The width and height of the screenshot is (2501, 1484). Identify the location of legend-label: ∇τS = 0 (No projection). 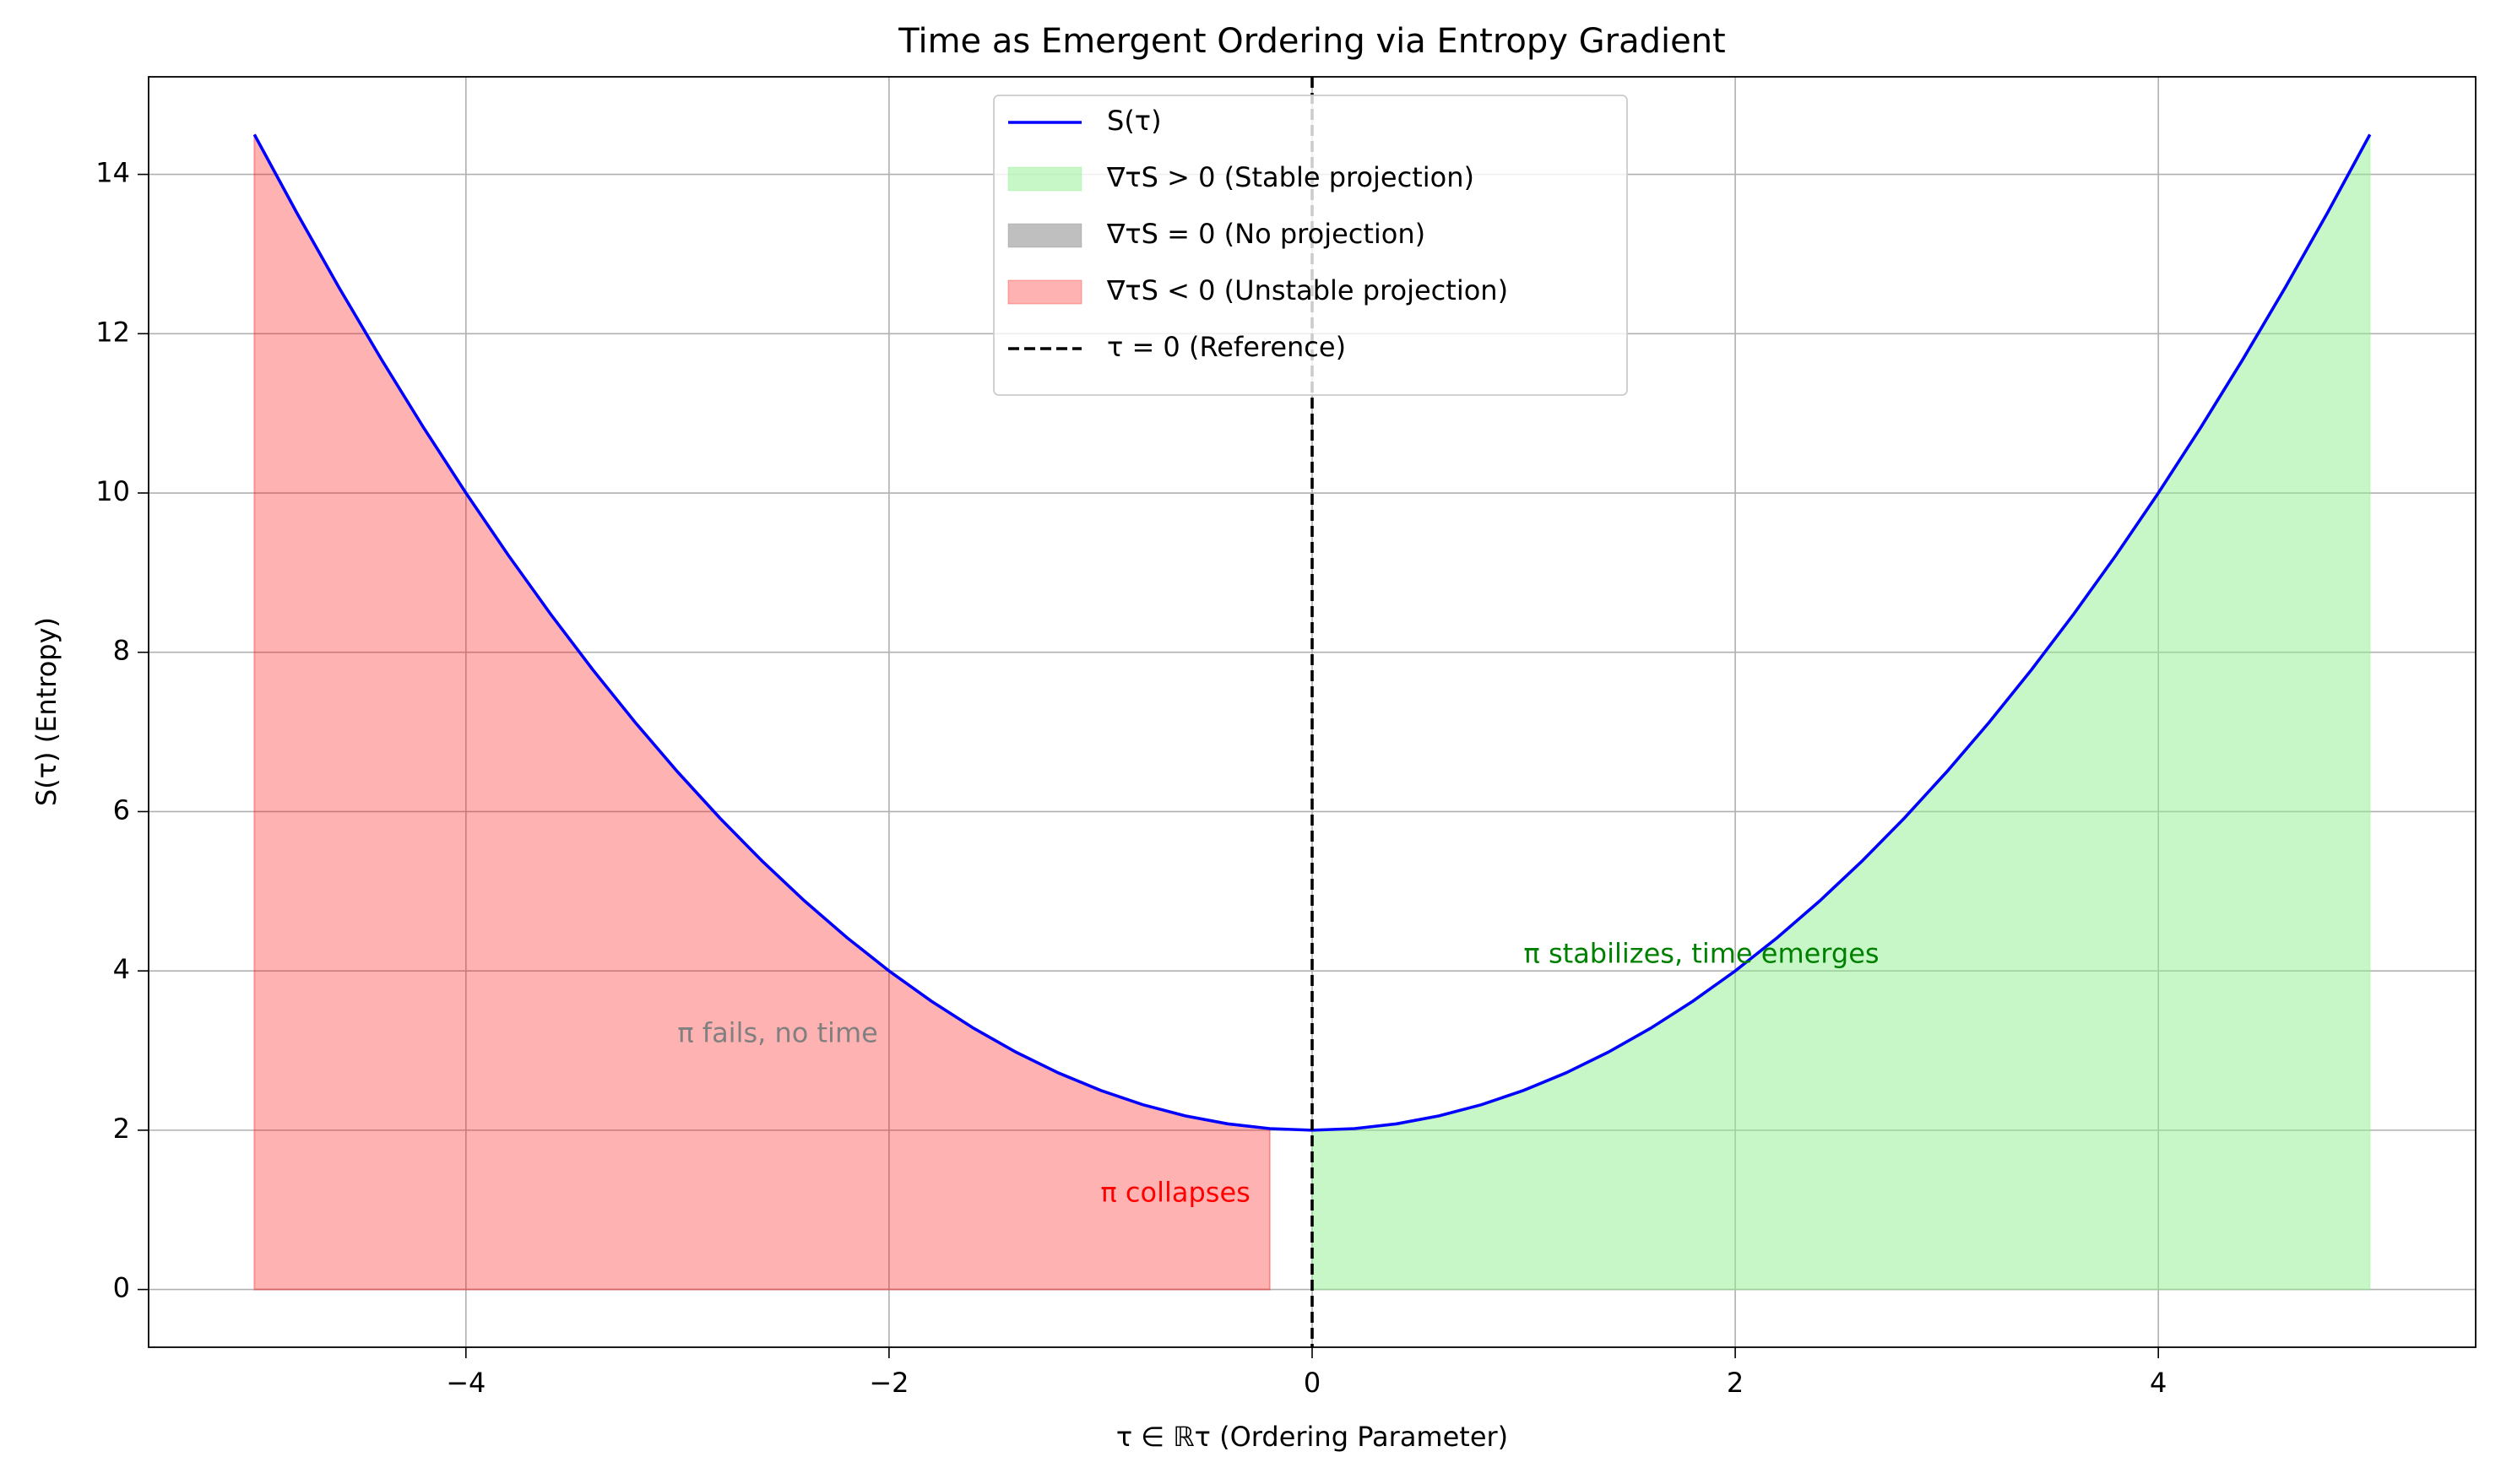
(1266, 234).